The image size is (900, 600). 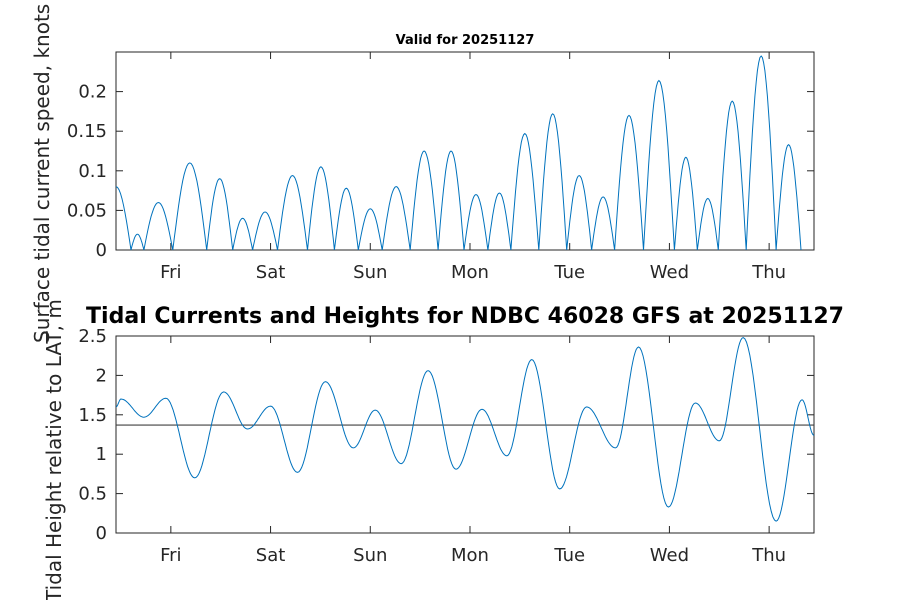 What do you see at coordinates (92, 494) in the screenshot?
I see `y-tick-label: 0.5` at bounding box center [92, 494].